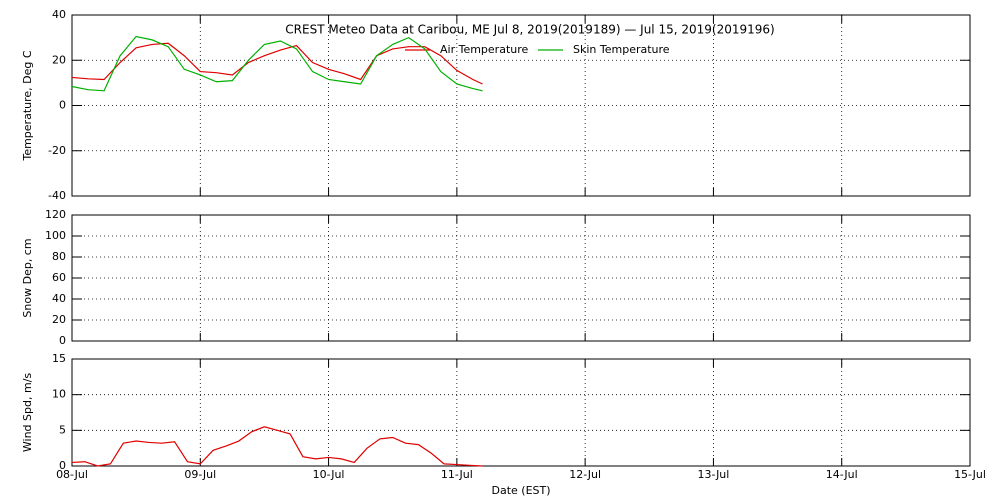 Image resolution: width=1000 pixels, height=500 pixels. I want to click on y-tick-label: 120, so click(55, 214).